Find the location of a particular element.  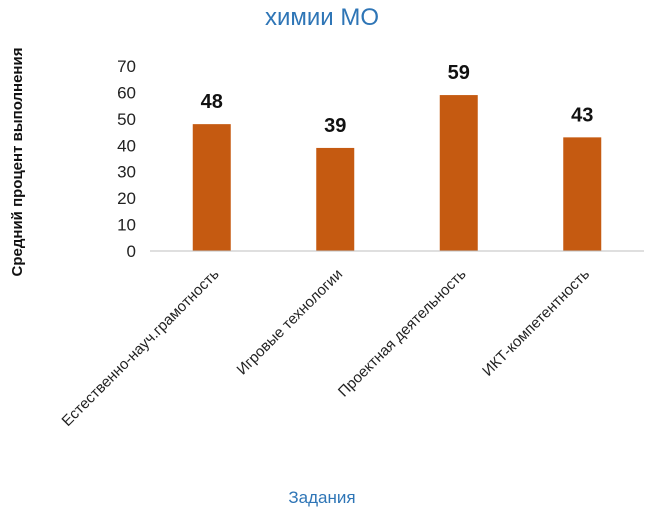

category-label: Проектная деятельность is located at coordinates (402, 333).